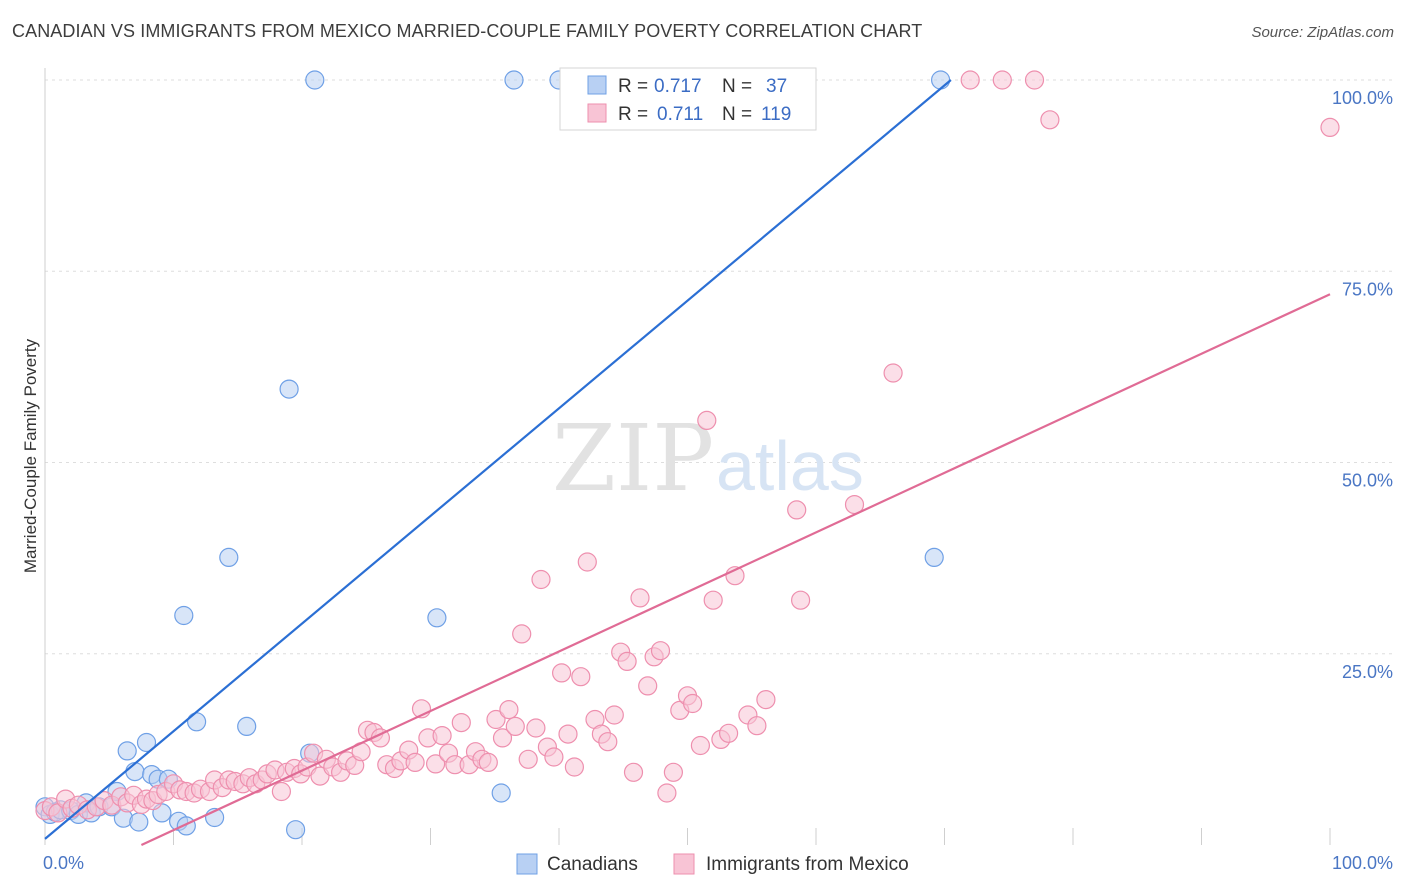  I want to click on bottom-legend: Canadians Immigrants from Mexico, so click(712, 864).